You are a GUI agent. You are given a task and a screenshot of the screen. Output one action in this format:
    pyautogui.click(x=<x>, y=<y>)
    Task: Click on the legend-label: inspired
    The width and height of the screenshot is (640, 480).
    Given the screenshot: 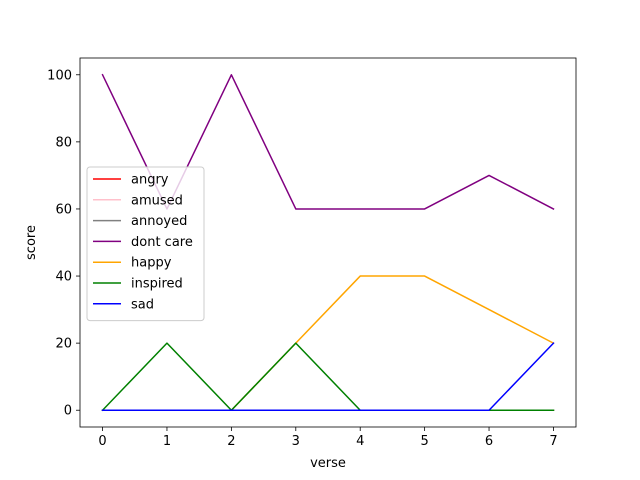 What is the action you would take?
    pyautogui.click(x=157, y=284)
    